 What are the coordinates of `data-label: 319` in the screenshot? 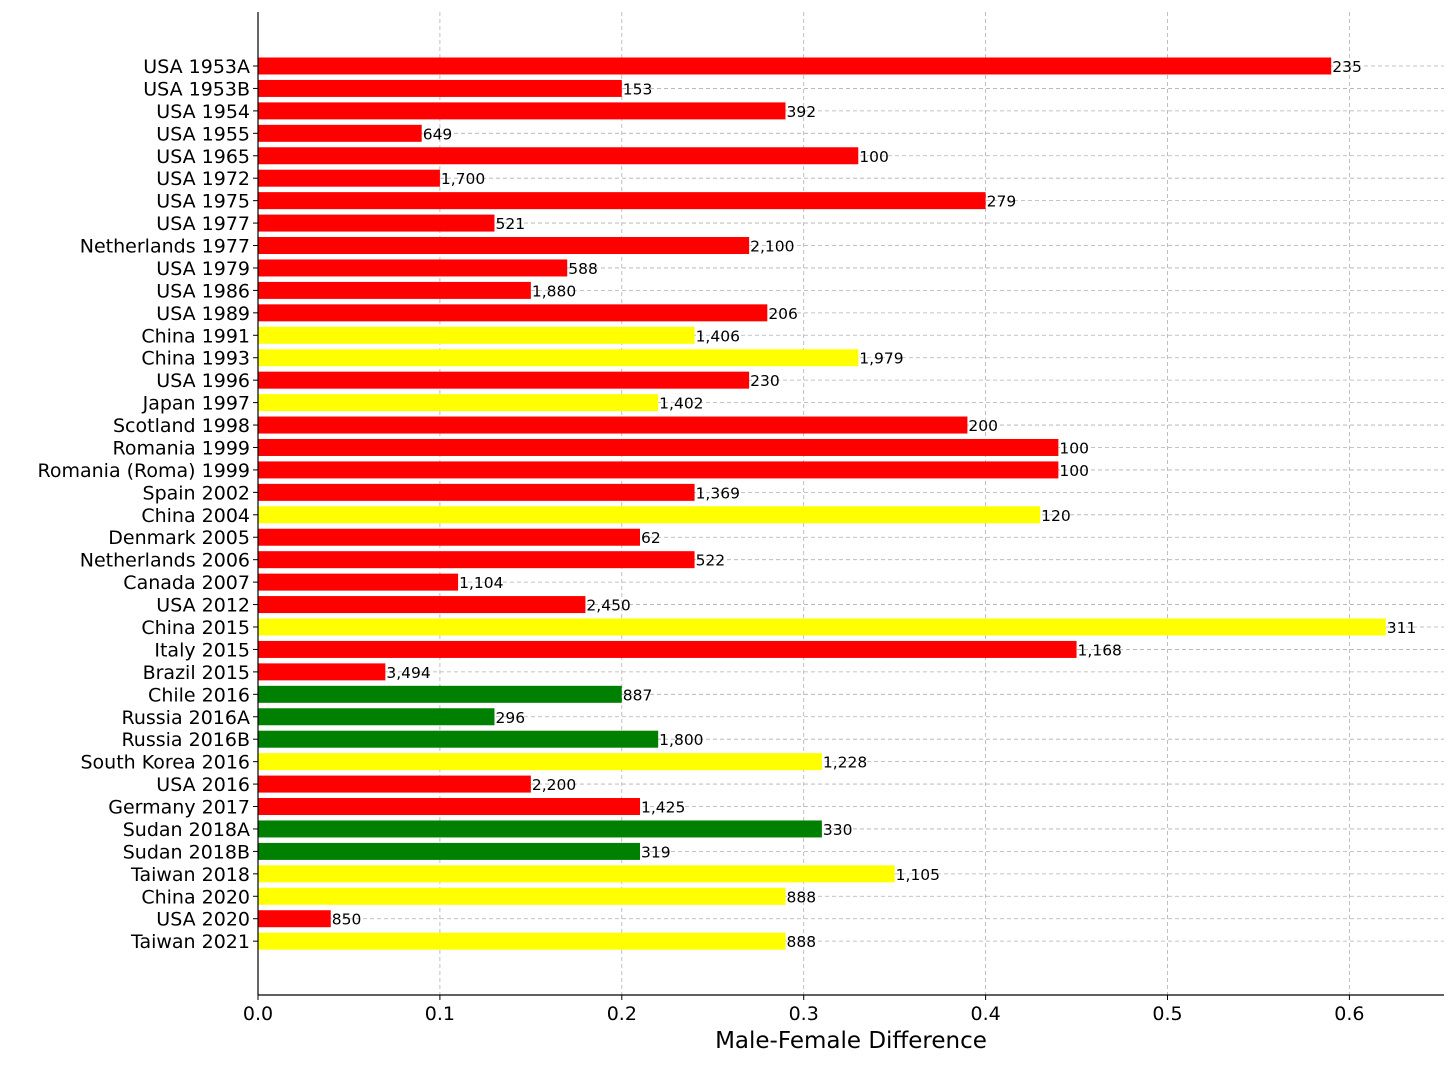 It's located at (656, 852).